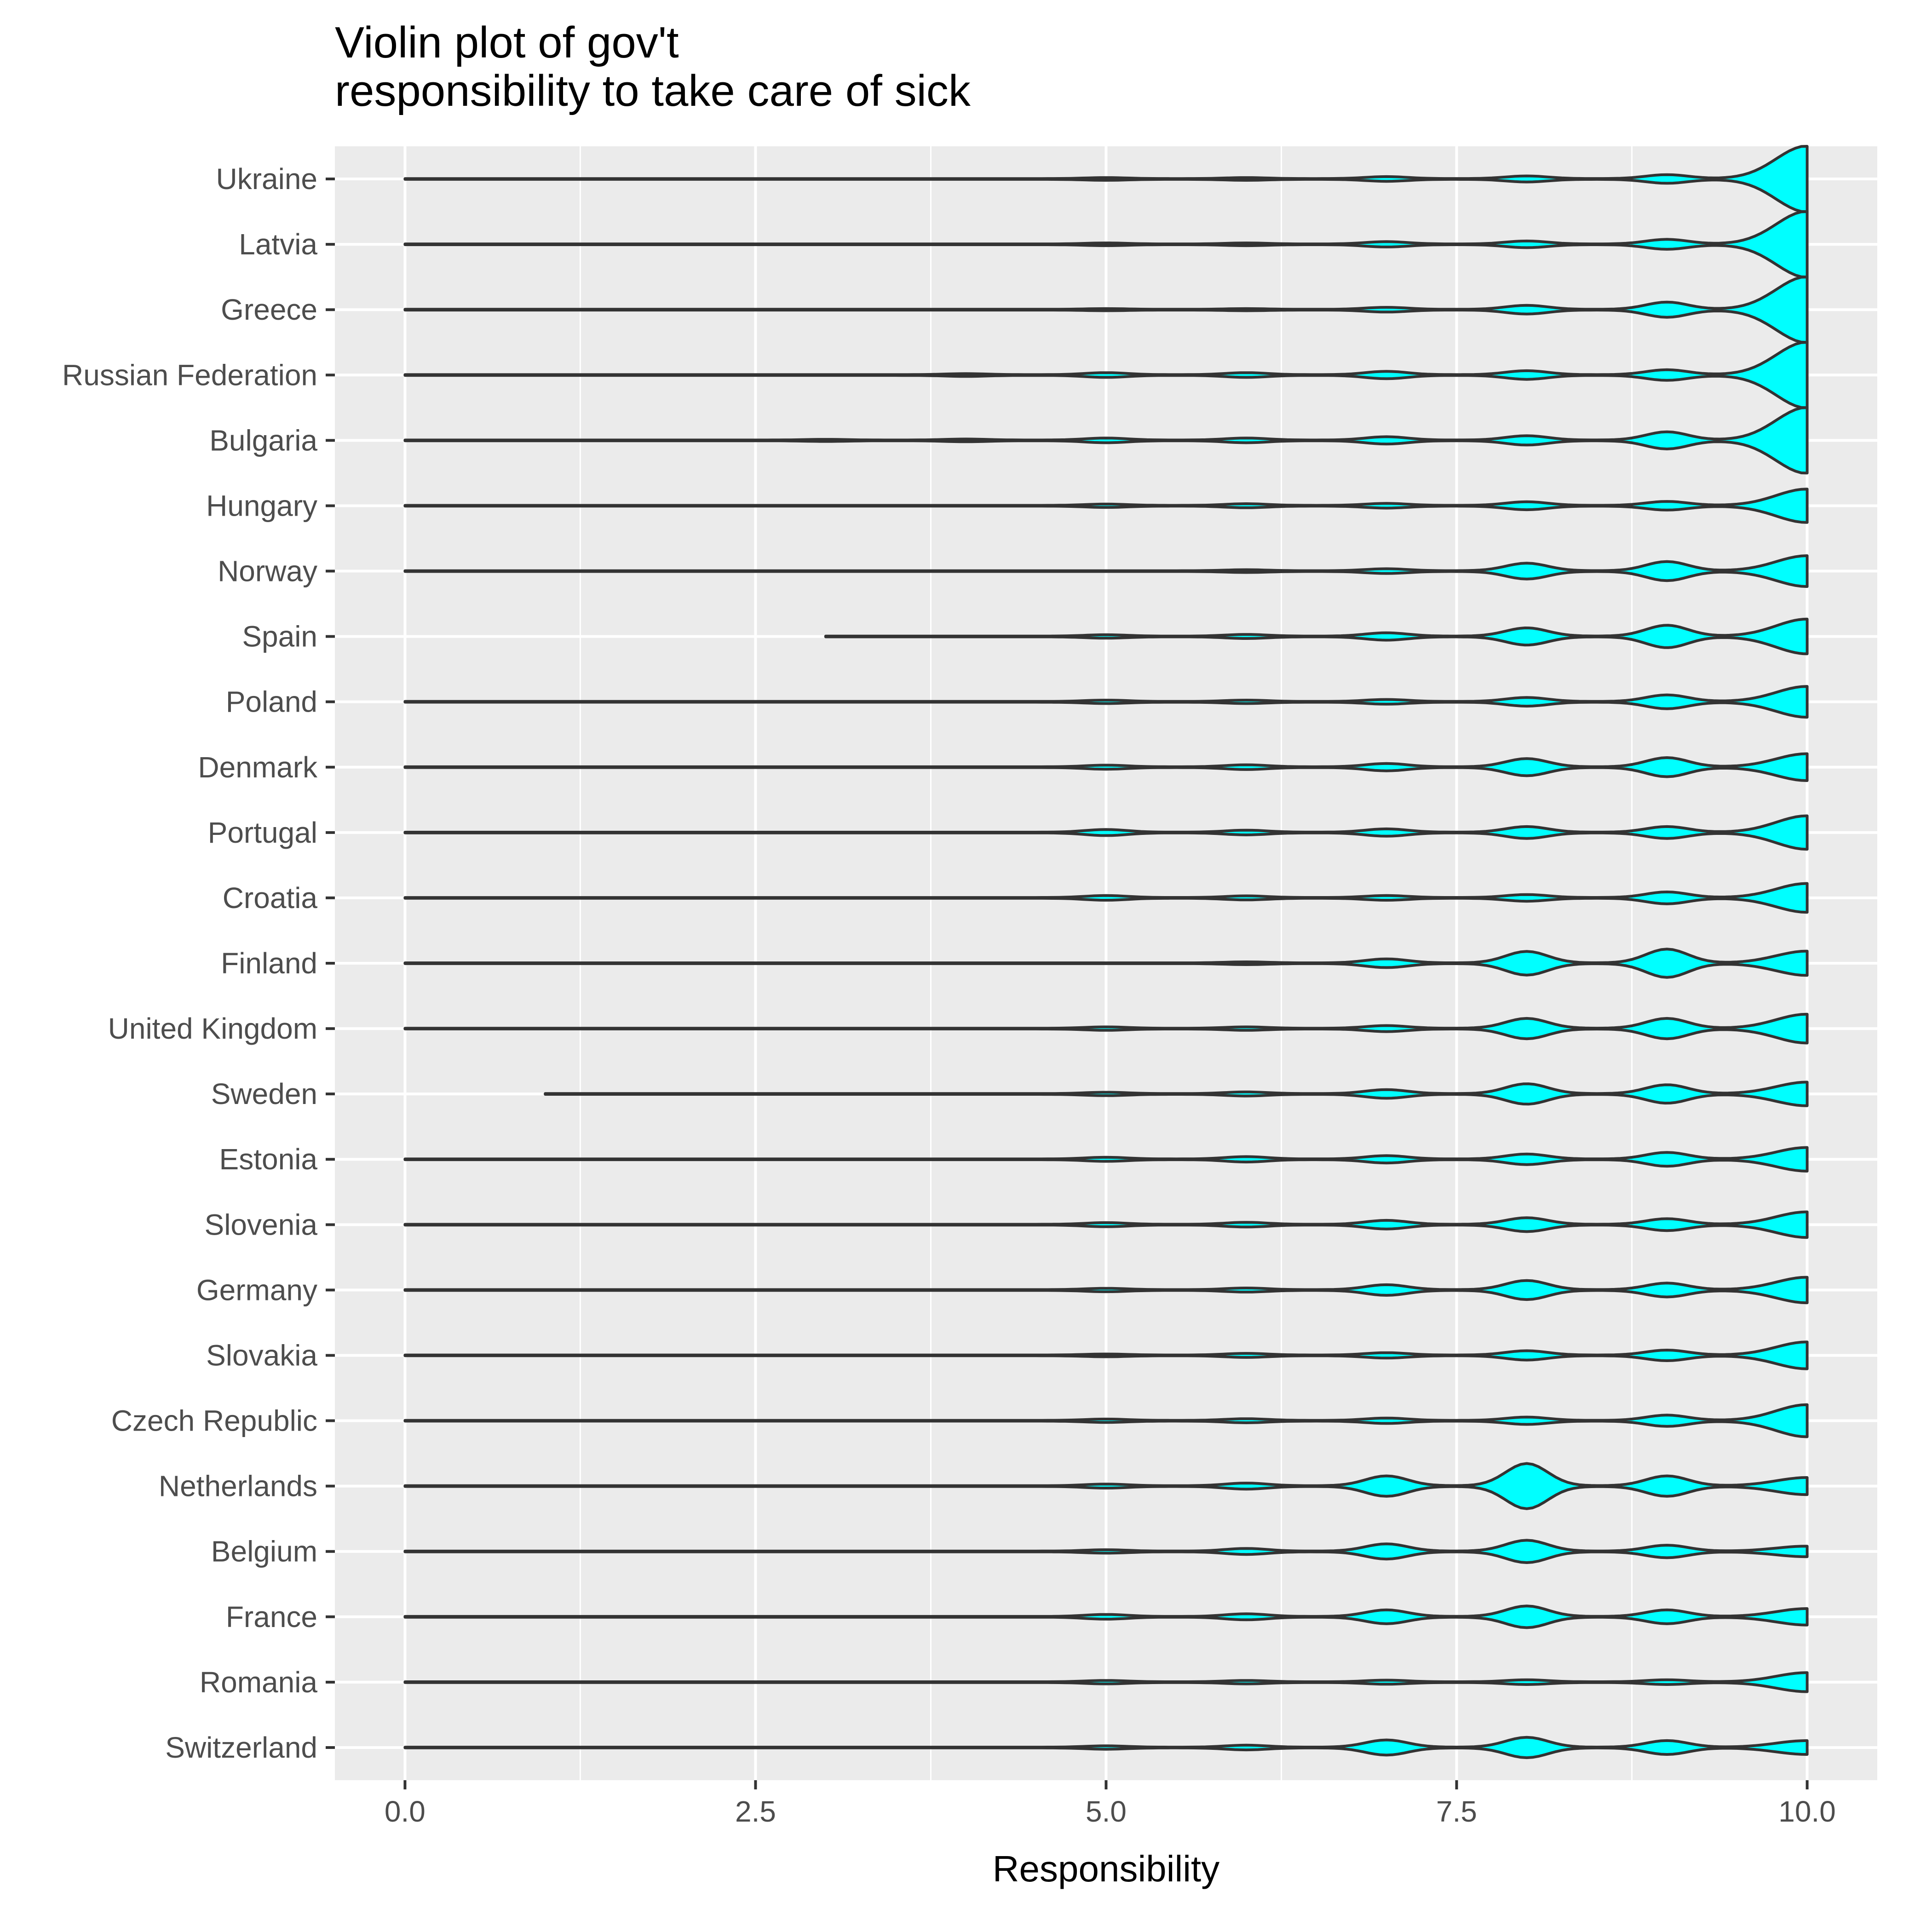  I want to click on x-axis: 0.0 2.5 5.0 7.5 10.0, so click(1110, 1804).